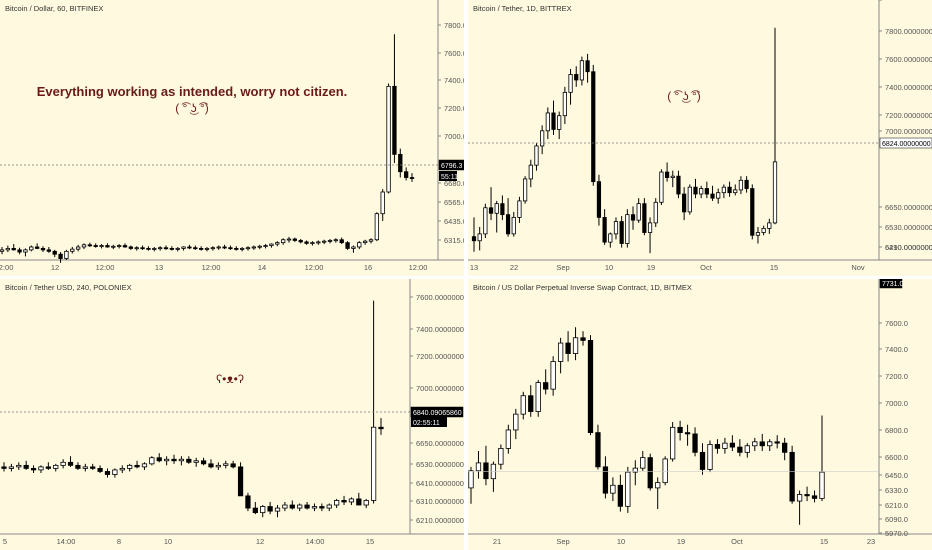  I want to click on panel-divider-horizontal, so click(466, 277).